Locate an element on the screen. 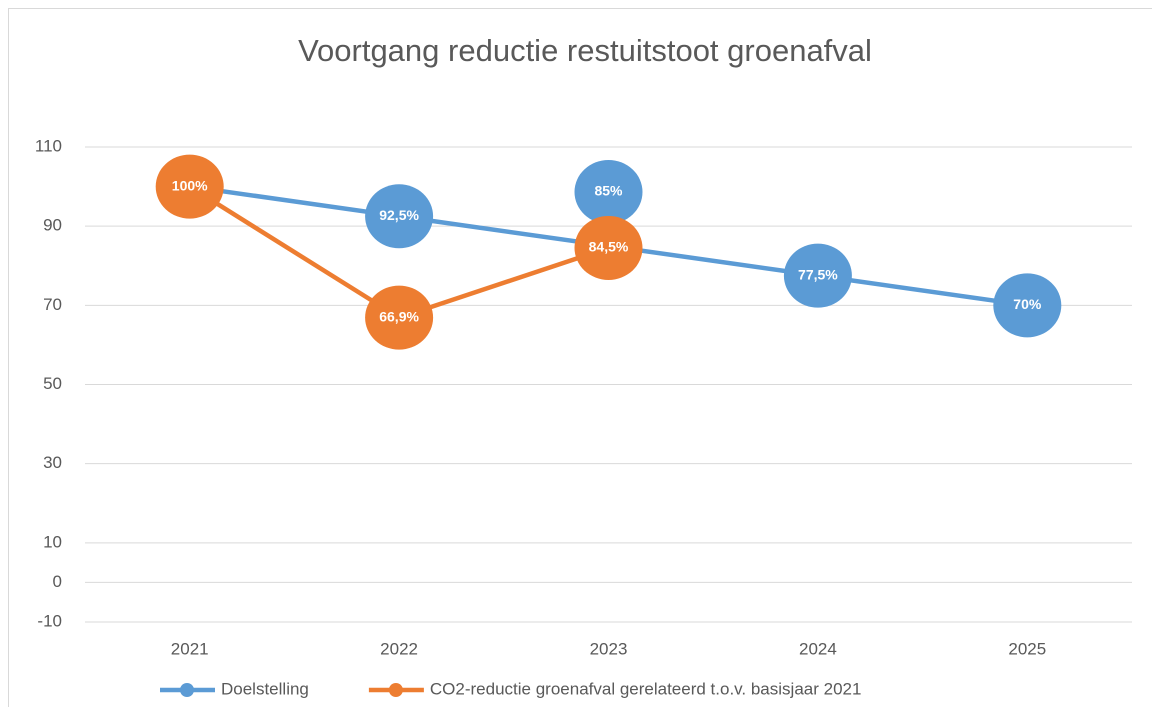 The width and height of the screenshot is (1152, 707). y-tick-label: 10 is located at coordinates (52, 541).